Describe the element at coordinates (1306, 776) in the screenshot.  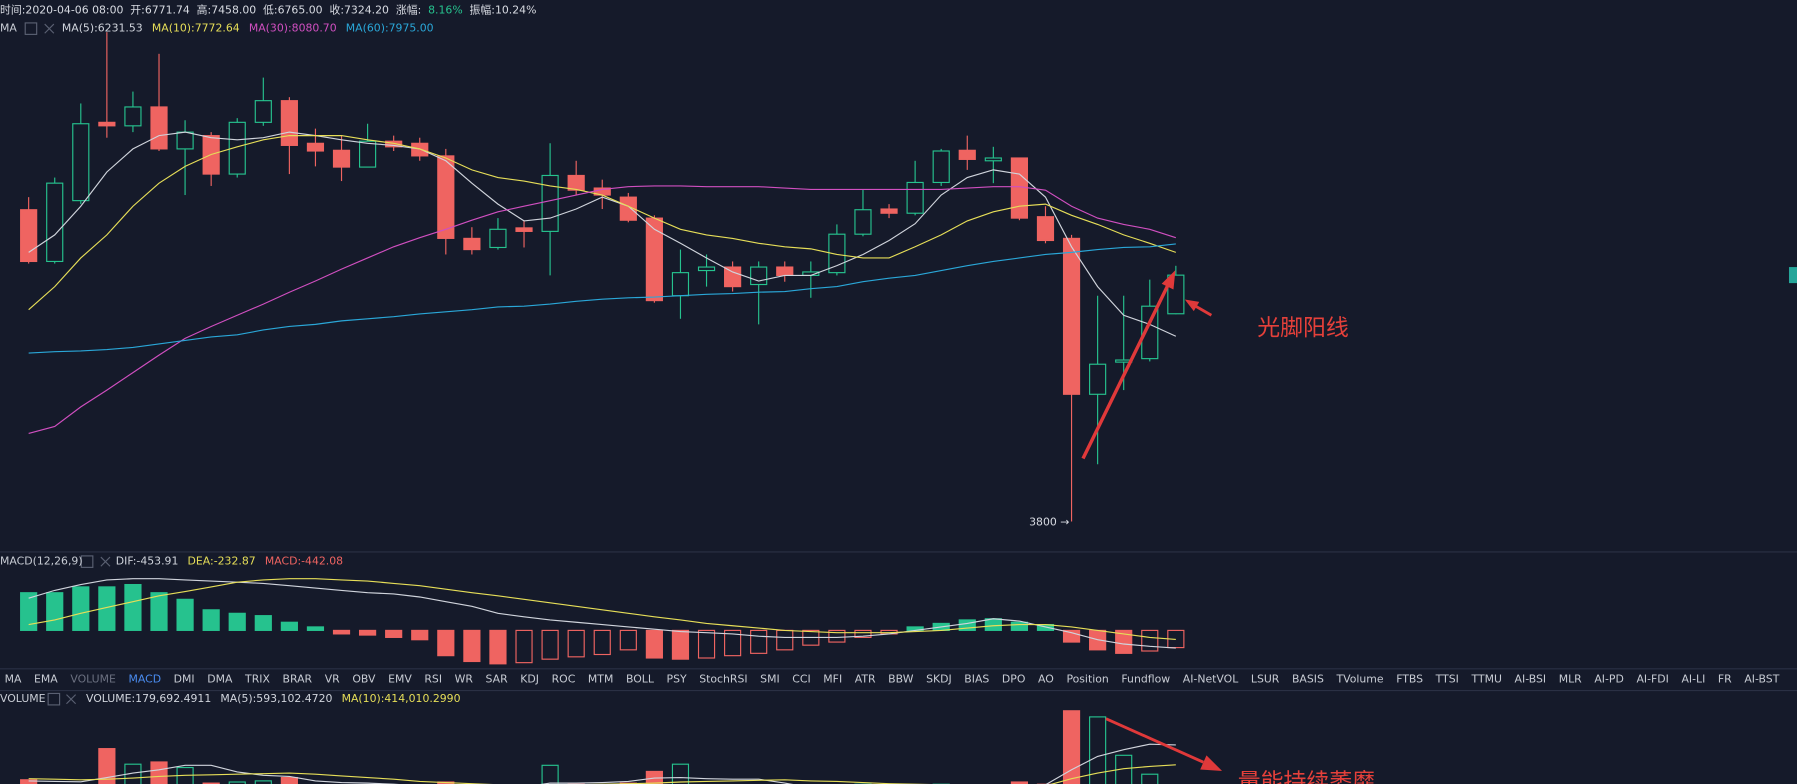
I see `volume-note: 量能持续萎靡` at that location.